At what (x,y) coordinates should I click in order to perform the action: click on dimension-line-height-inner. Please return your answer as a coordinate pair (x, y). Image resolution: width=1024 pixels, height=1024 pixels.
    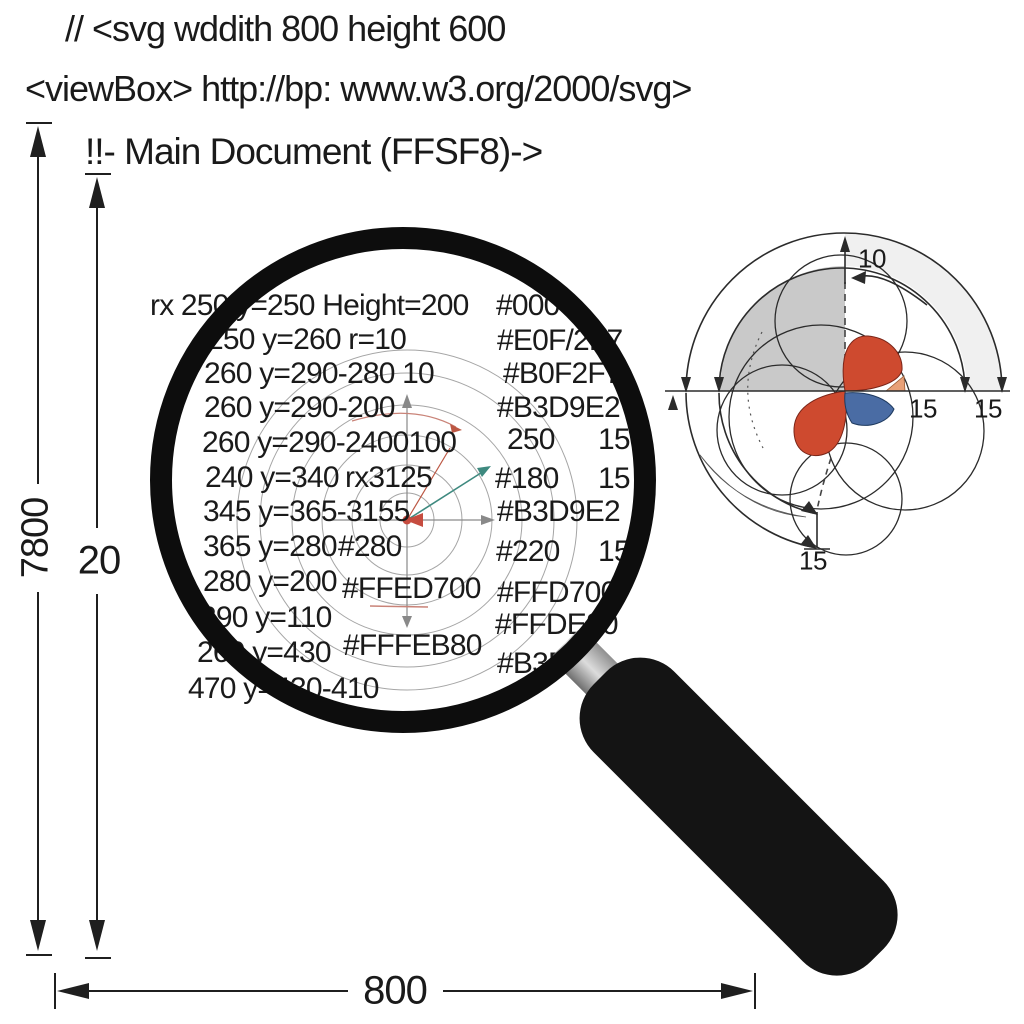
    Looking at the image, I should click on (98, 566).